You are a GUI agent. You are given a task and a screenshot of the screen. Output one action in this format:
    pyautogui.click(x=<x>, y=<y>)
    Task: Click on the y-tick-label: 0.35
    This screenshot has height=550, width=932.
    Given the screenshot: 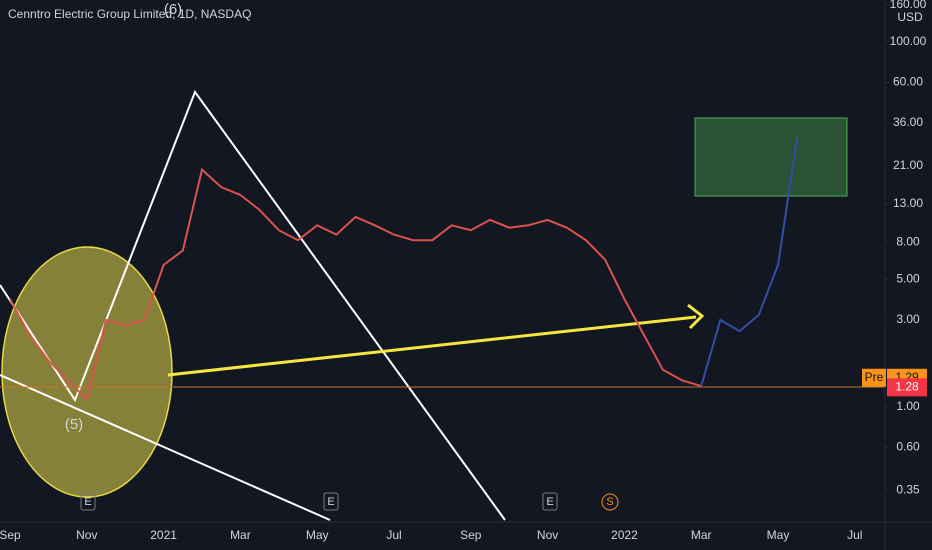 What is the action you would take?
    pyautogui.click(x=908, y=489)
    